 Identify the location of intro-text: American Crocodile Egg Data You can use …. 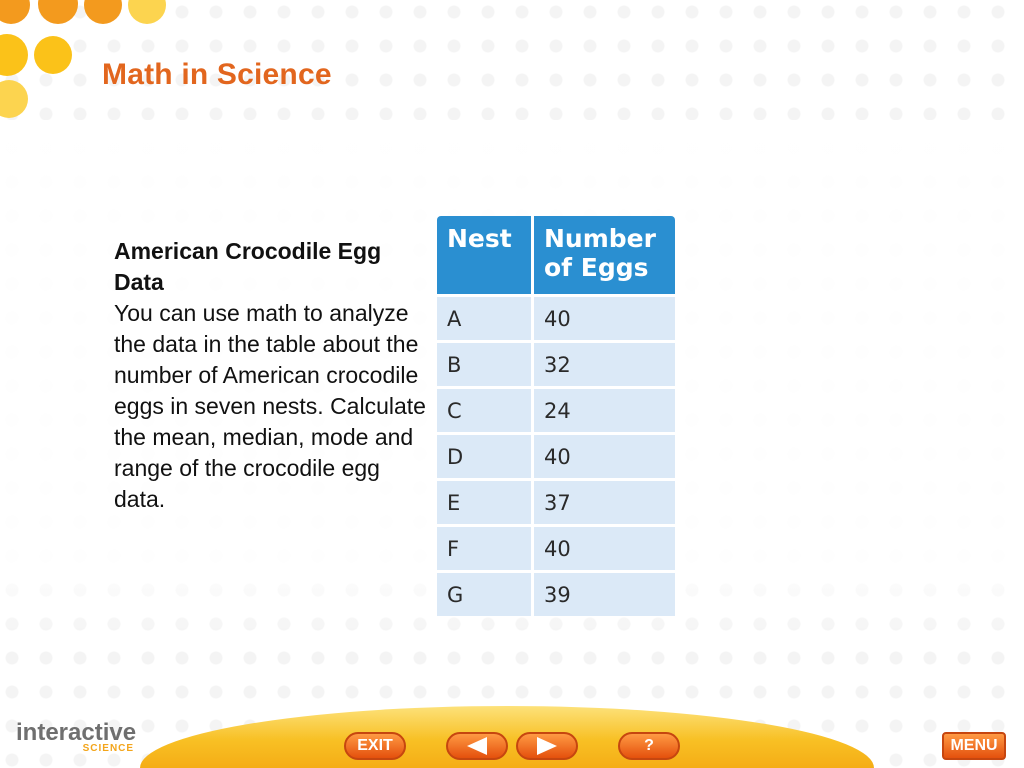
(270, 375).